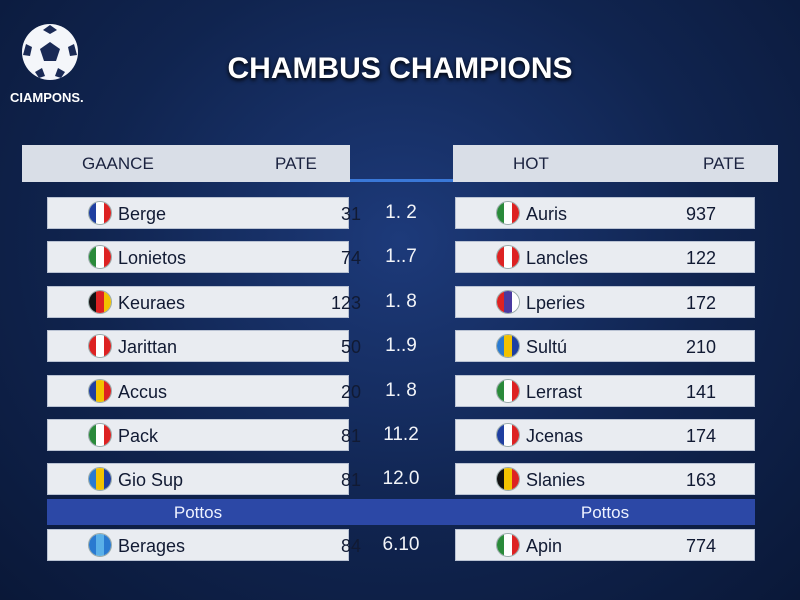  I want to click on middle-value: 1..9, so click(401, 346).